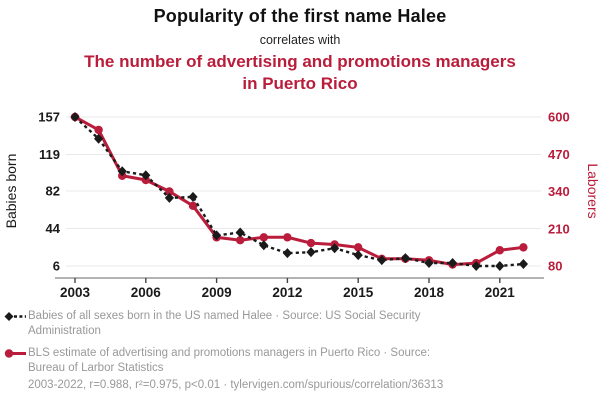  What do you see at coordinates (300, 16) in the screenshot?
I see `page-title: Popularity of the first name Halee` at bounding box center [300, 16].